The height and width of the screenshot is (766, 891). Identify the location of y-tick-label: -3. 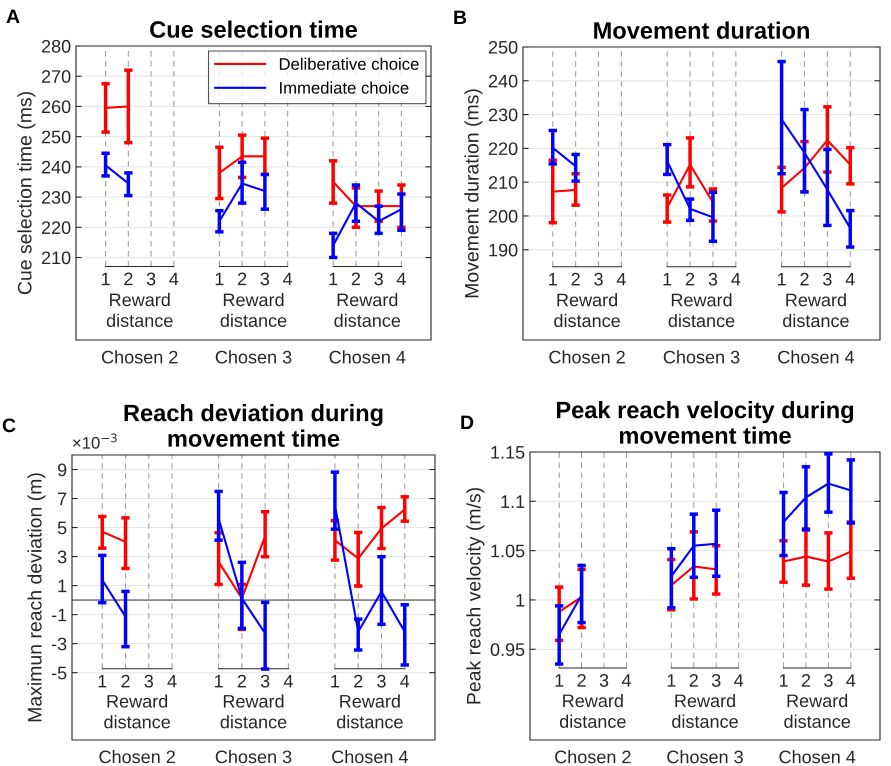
(59, 644).